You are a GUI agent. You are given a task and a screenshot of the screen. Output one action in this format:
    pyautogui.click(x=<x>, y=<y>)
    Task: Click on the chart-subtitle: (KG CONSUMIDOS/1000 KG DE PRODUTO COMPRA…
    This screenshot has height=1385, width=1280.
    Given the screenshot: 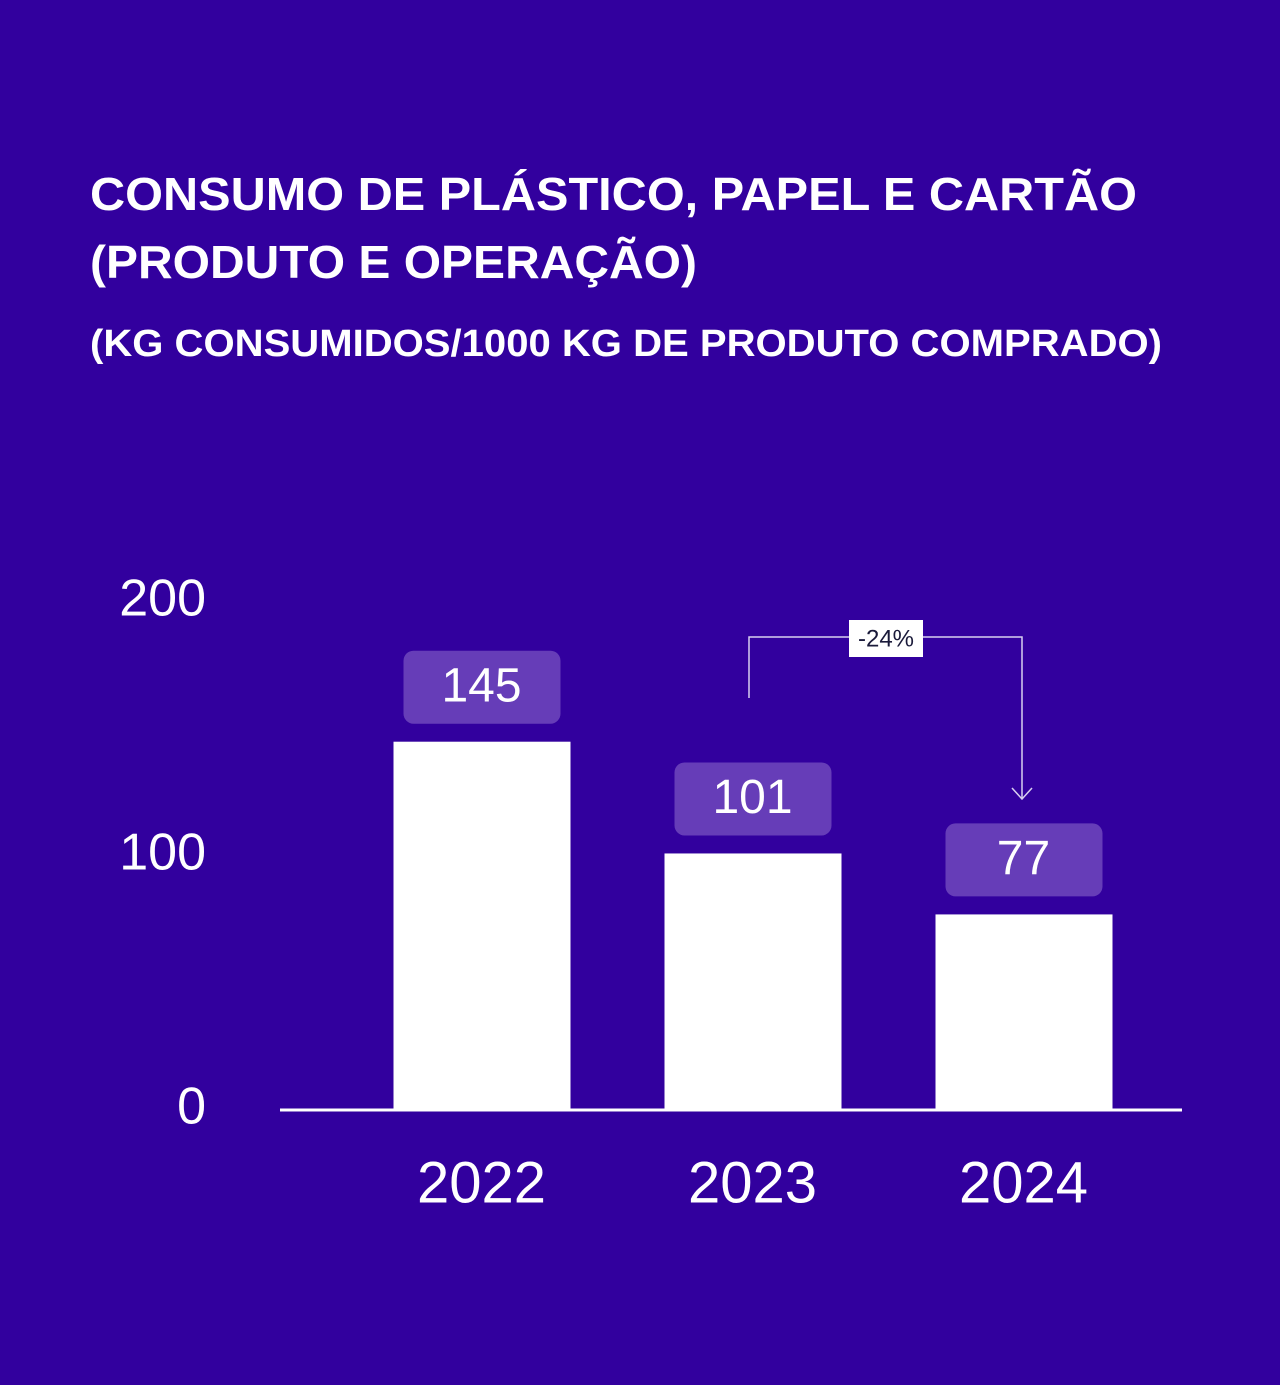 What is the action you would take?
    pyautogui.click(x=626, y=344)
    